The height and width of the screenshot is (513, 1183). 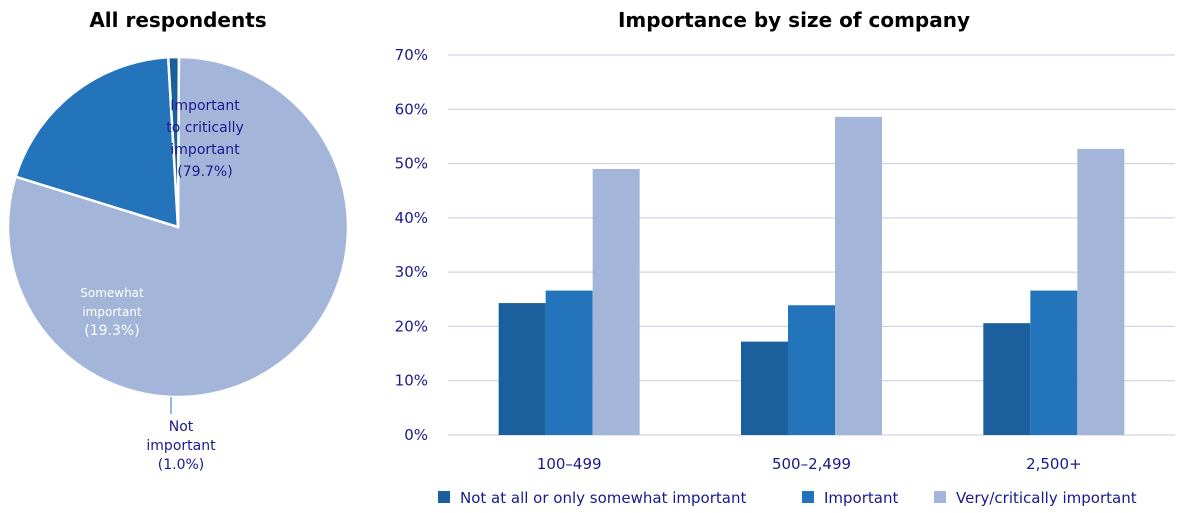 What do you see at coordinates (205, 106) in the screenshot?
I see `pie-slice-label-0: Important` at bounding box center [205, 106].